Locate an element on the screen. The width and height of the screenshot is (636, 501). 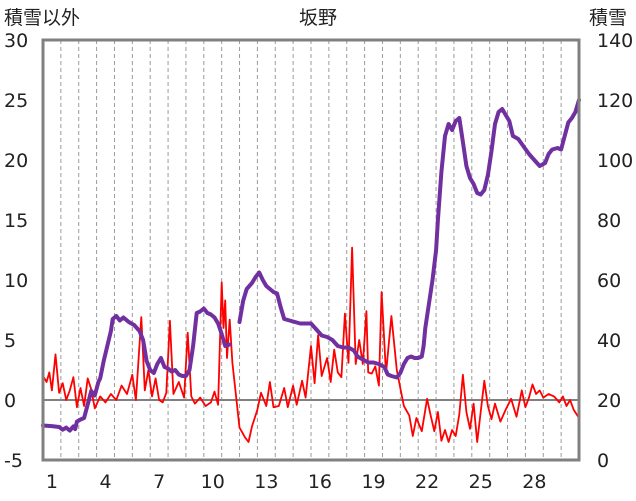
right-tick-20: 20 is located at coordinates (609, 401).